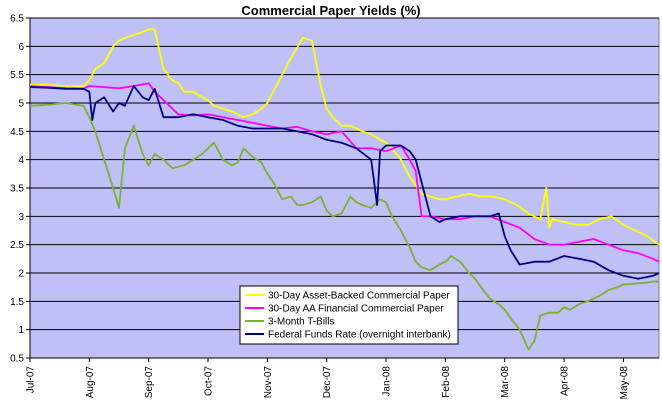 The width and height of the screenshot is (662, 409). What do you see at coordinates (505, 382) in the screenshot?
I see `x-tick-label: Mar-08` at bounding box center [505, 382].